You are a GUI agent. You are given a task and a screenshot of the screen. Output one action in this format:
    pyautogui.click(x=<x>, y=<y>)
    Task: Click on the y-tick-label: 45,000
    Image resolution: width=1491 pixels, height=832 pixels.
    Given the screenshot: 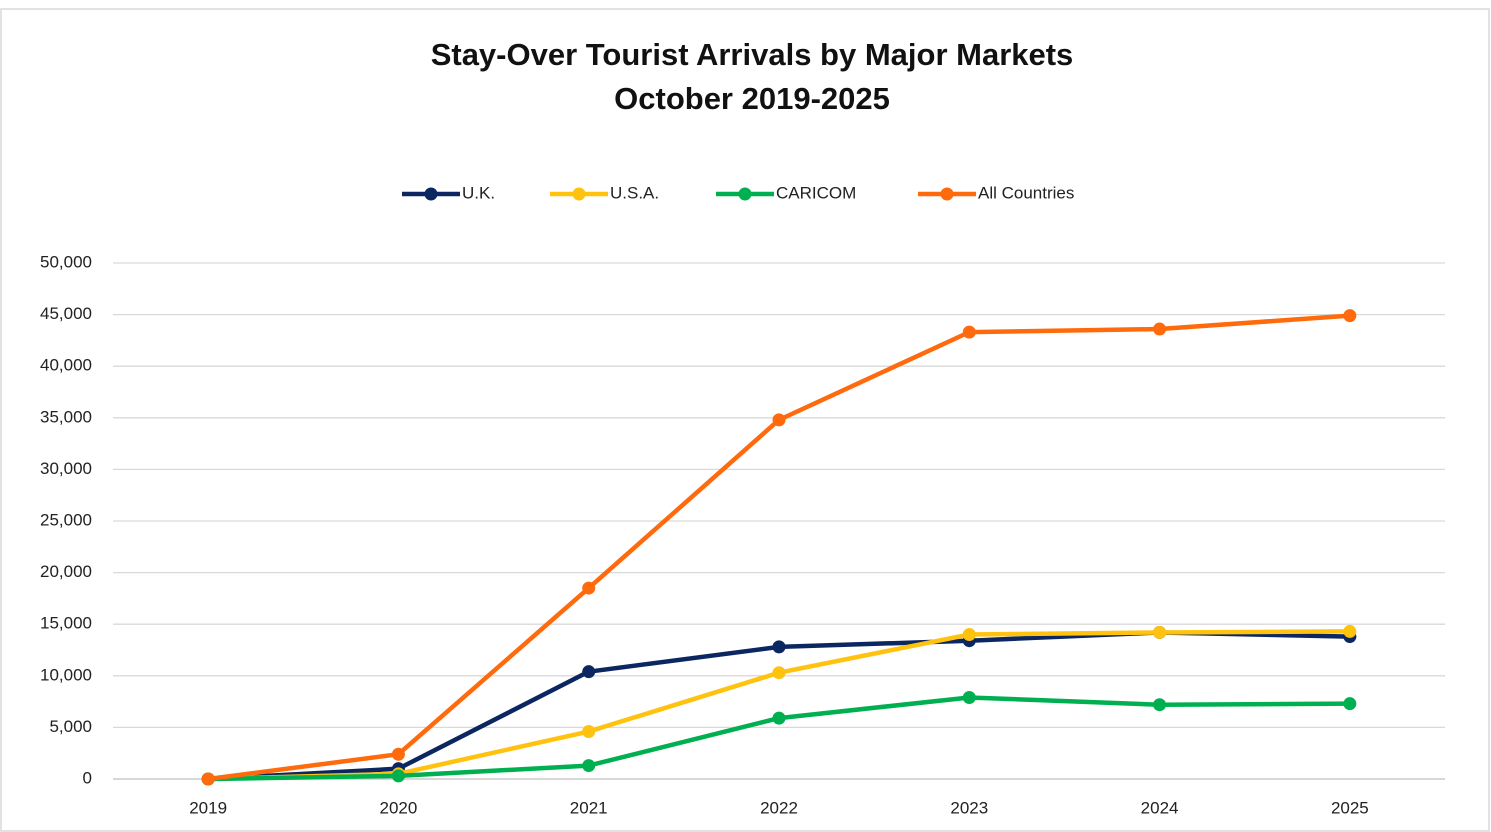 What is the action you would take?
    pyautogui.click(x=66, y=313)
    